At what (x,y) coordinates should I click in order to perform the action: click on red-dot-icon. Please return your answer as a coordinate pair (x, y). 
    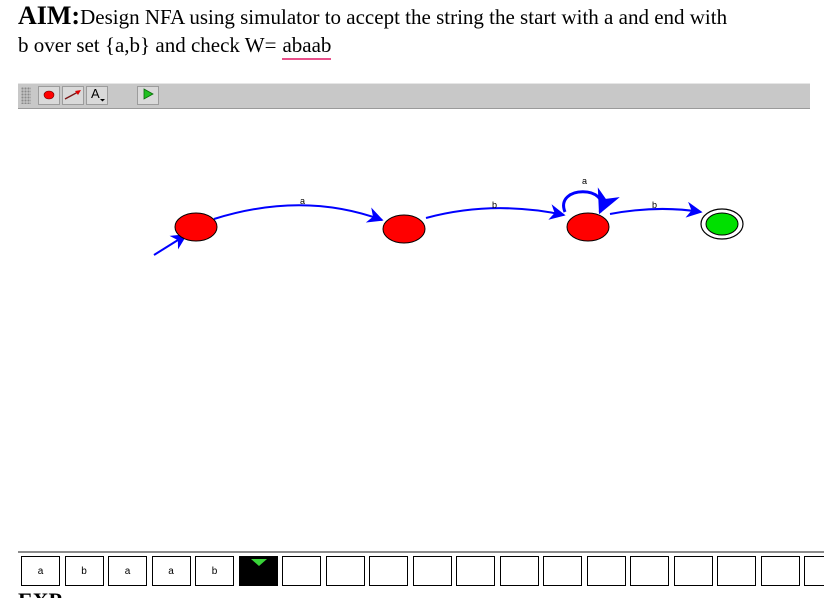
    Looking at the image, I should click on (49, 96).